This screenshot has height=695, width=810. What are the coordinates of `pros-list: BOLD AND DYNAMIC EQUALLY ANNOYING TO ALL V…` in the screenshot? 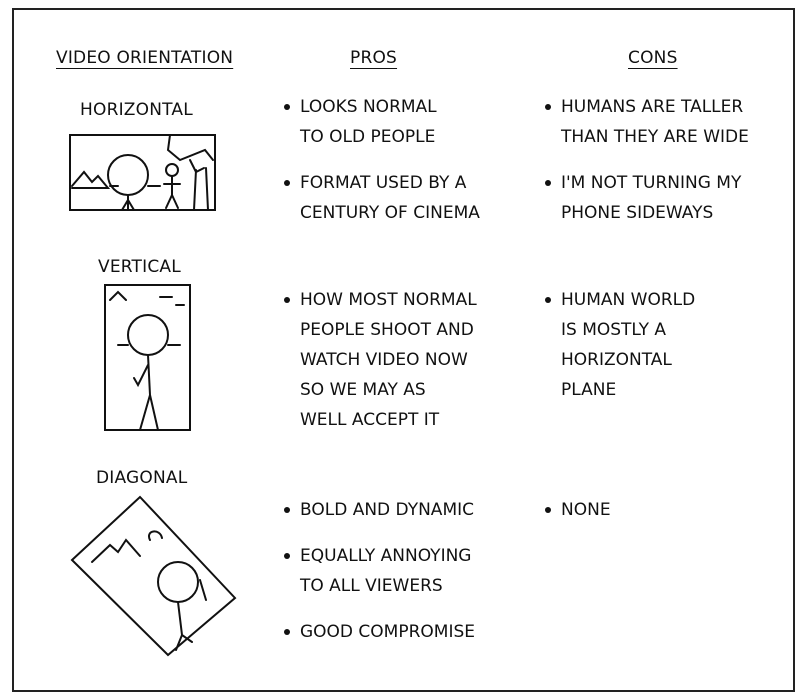 It's located at (379, 579).